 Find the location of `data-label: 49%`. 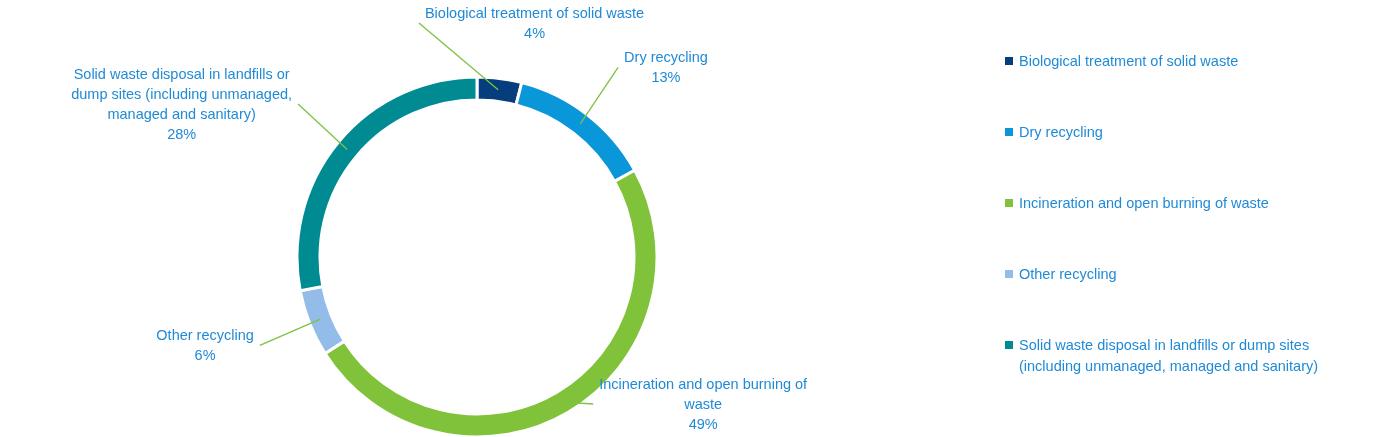

data-label: 49% is located at coordinates (703, 424).